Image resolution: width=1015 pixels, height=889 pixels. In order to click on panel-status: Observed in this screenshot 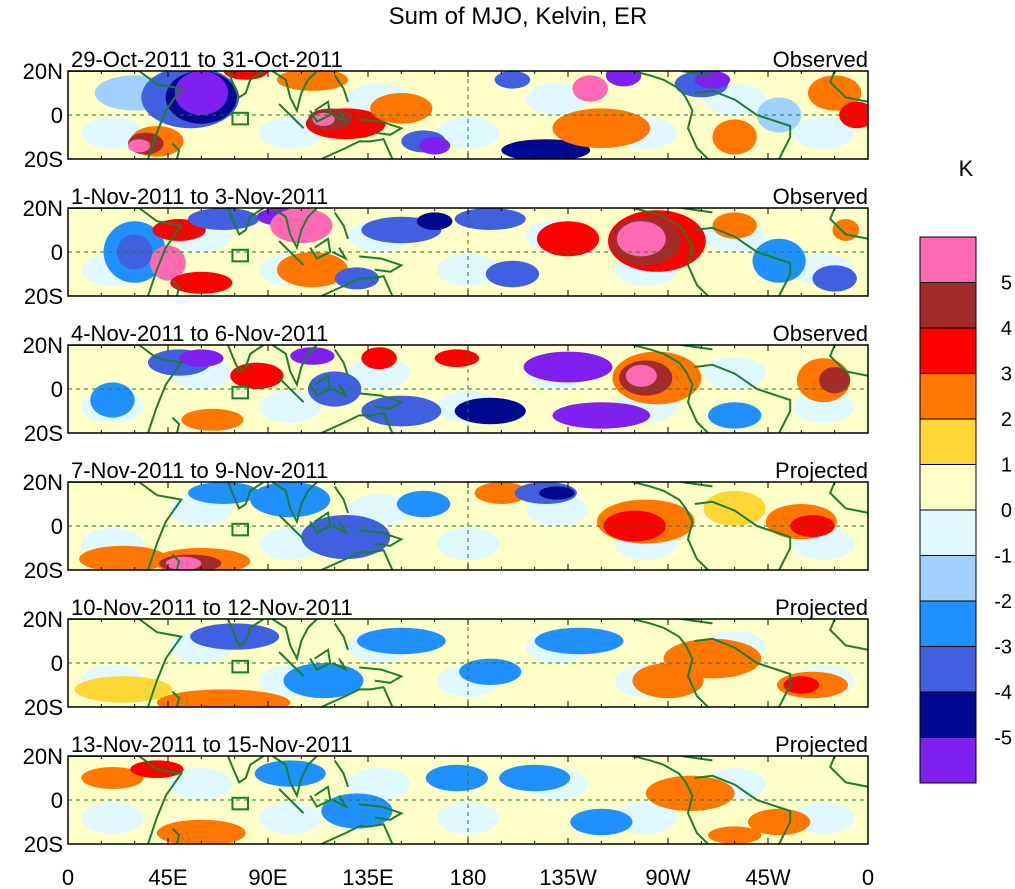, I will do `click(820, 333)`.